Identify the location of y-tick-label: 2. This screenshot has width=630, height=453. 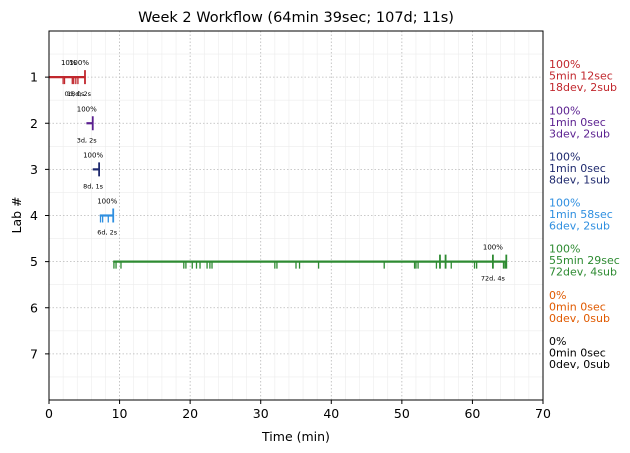
(34, 123).